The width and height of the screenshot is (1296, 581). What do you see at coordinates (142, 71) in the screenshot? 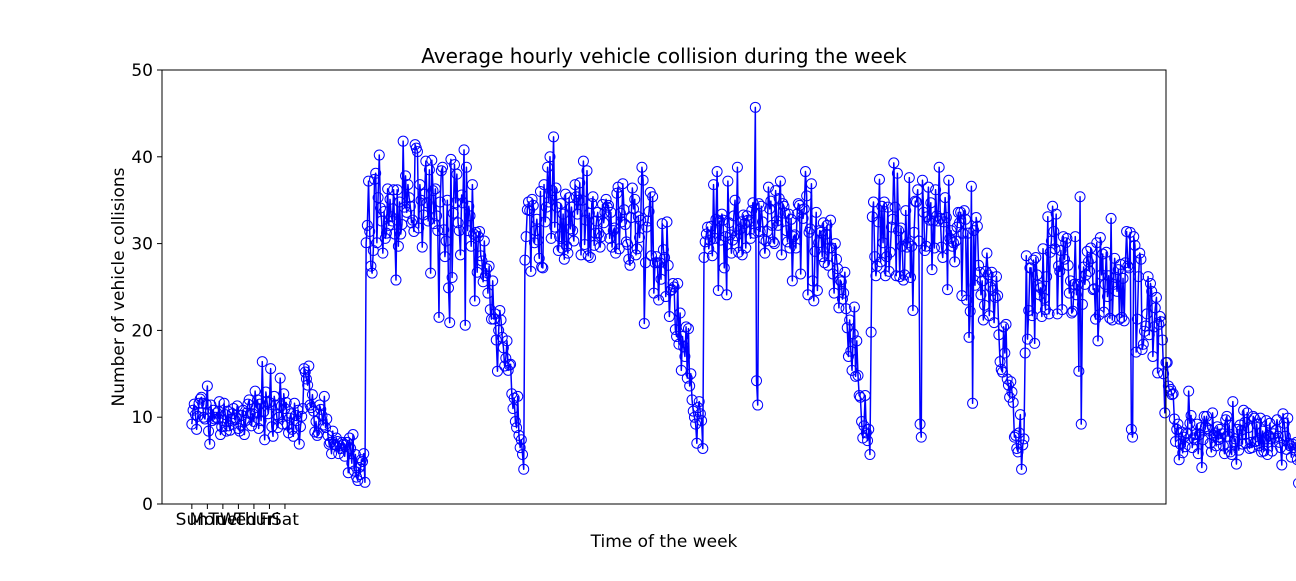
I see `y-tick-label: 50` at bounding box center [142, 71].